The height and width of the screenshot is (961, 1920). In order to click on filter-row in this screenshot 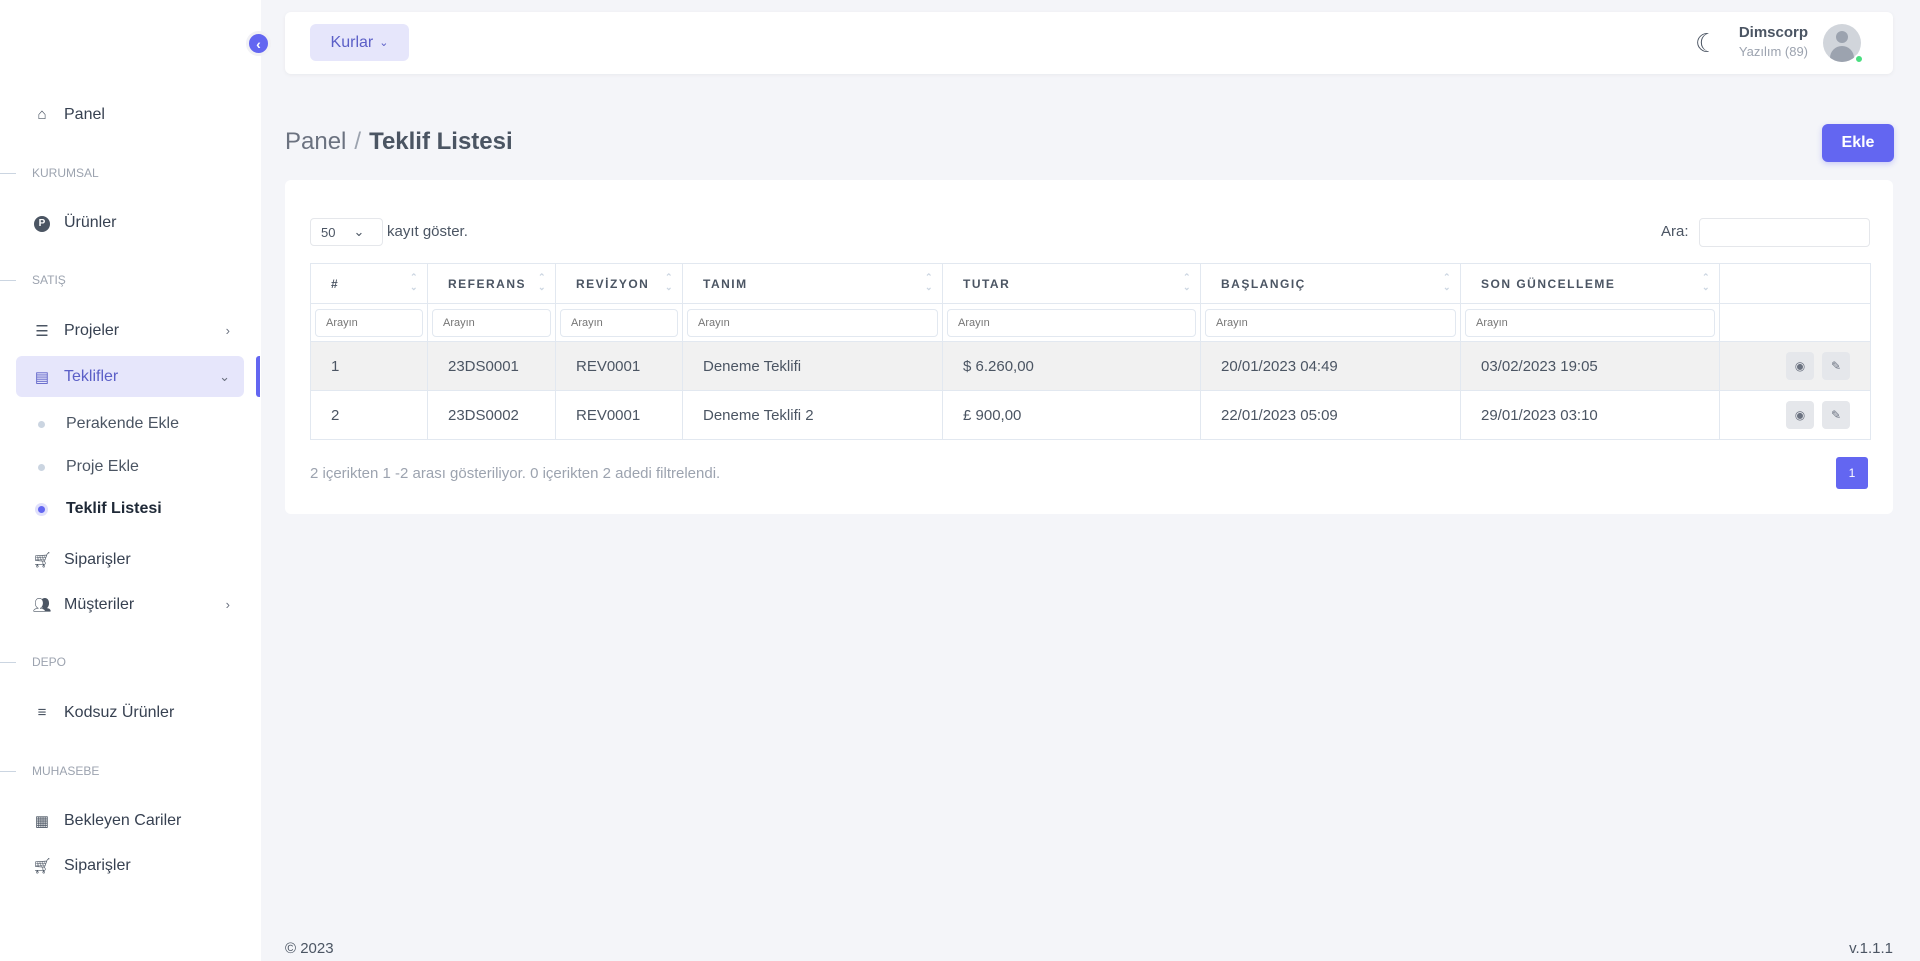, I will do `click(1090, 322)`.